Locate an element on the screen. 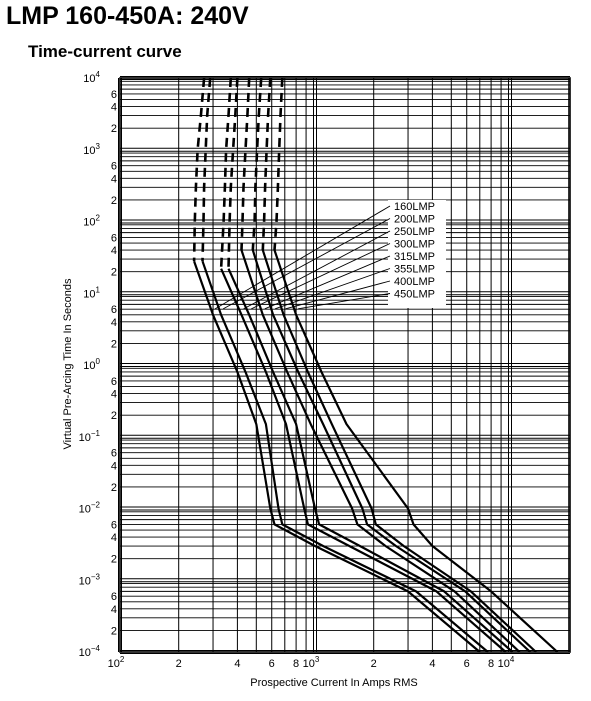 The image size is (591, 701). x-tick-label: 10² is located at coordinates (116, 662).